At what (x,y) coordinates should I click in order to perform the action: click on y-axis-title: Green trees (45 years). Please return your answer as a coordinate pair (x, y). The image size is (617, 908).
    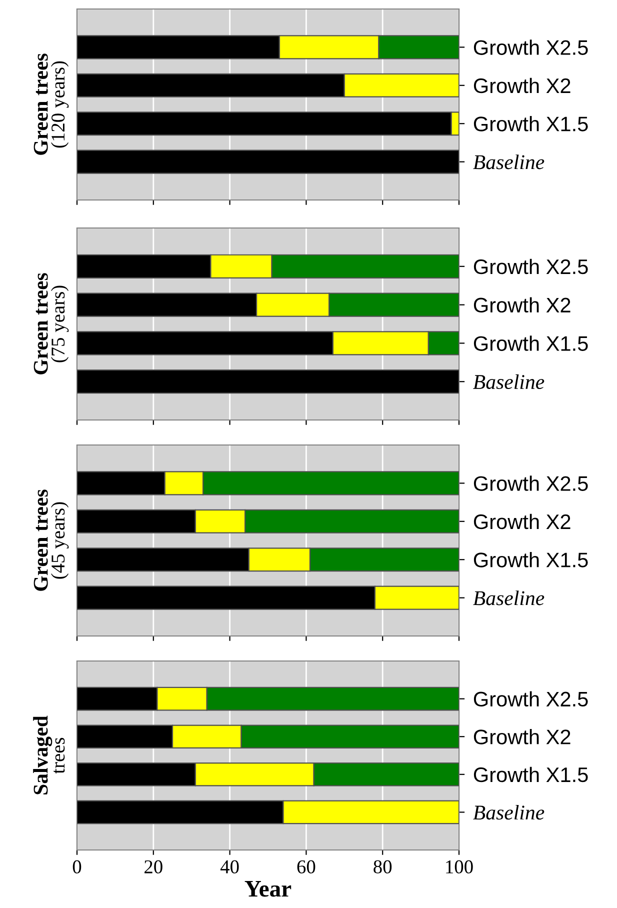
    Looking at the image, I should click on (51, 540).